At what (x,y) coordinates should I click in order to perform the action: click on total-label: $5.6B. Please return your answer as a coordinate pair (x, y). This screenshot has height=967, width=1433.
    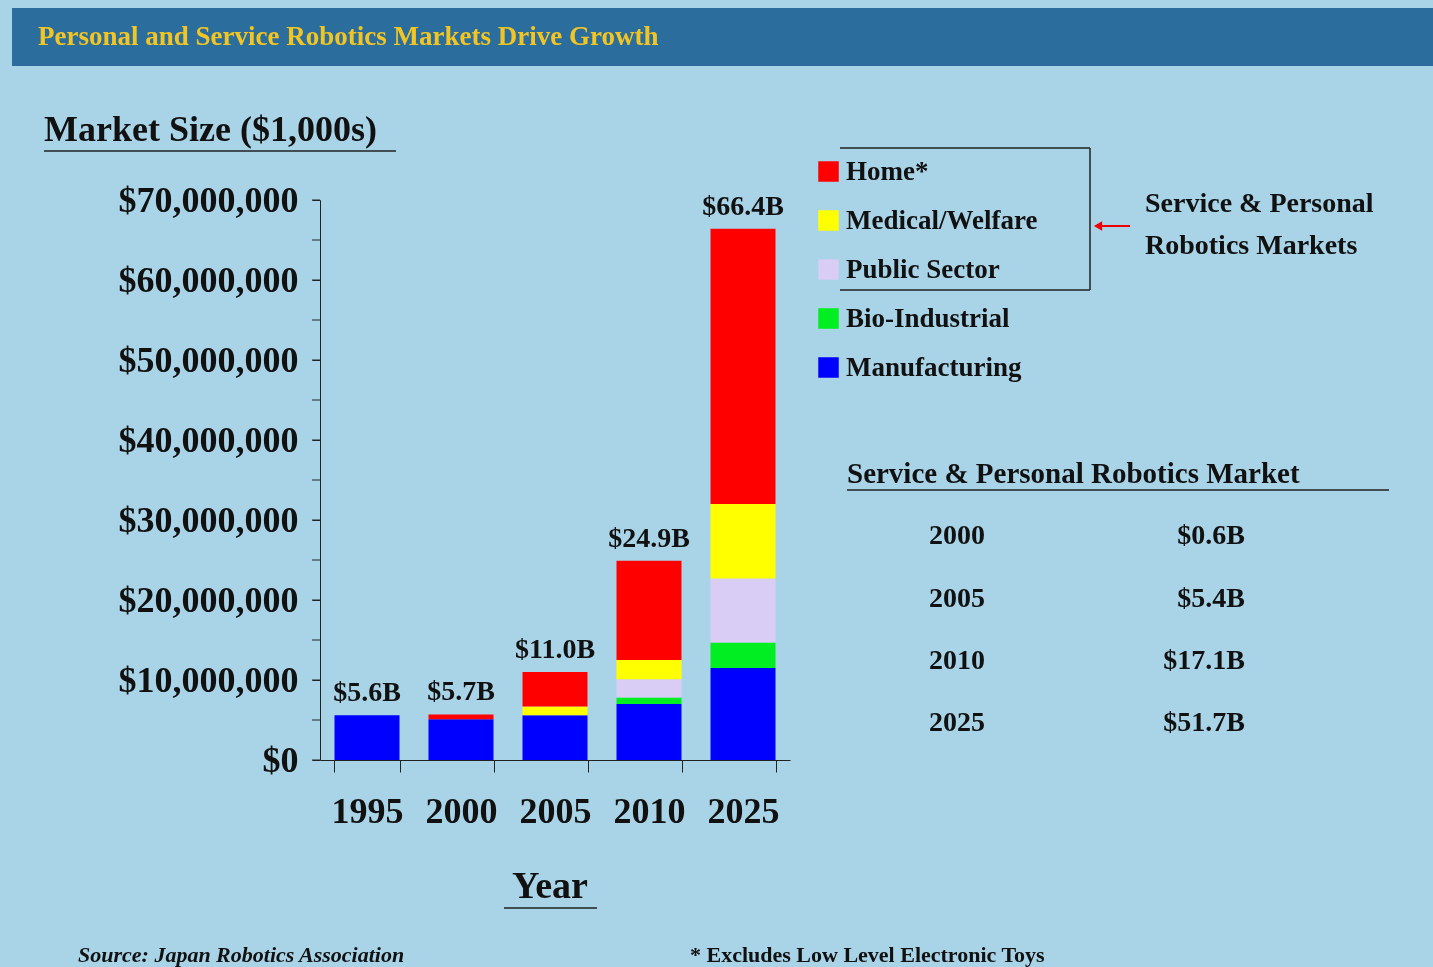
    Looking at the image, I should click on (367, 692).